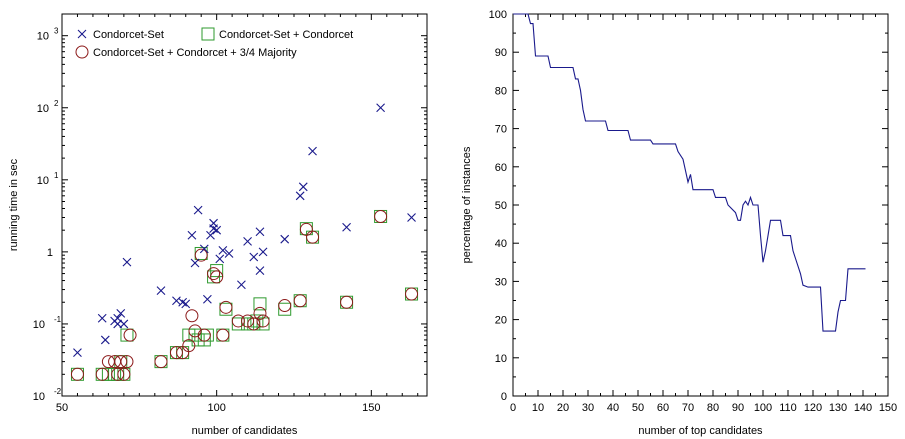 The width and height of the screenshot is (905, 439). Describe the element at coordinates (613, 408) in the screenshot. I see `x-tick-label: 40` at that location.